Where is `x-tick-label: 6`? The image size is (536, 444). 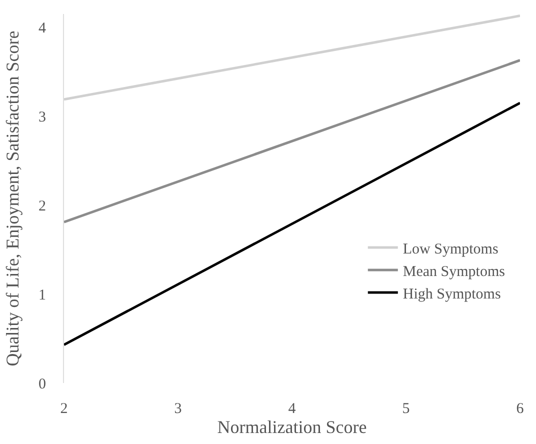 x-tick-label: 6 is located at coordinates (520, 409).